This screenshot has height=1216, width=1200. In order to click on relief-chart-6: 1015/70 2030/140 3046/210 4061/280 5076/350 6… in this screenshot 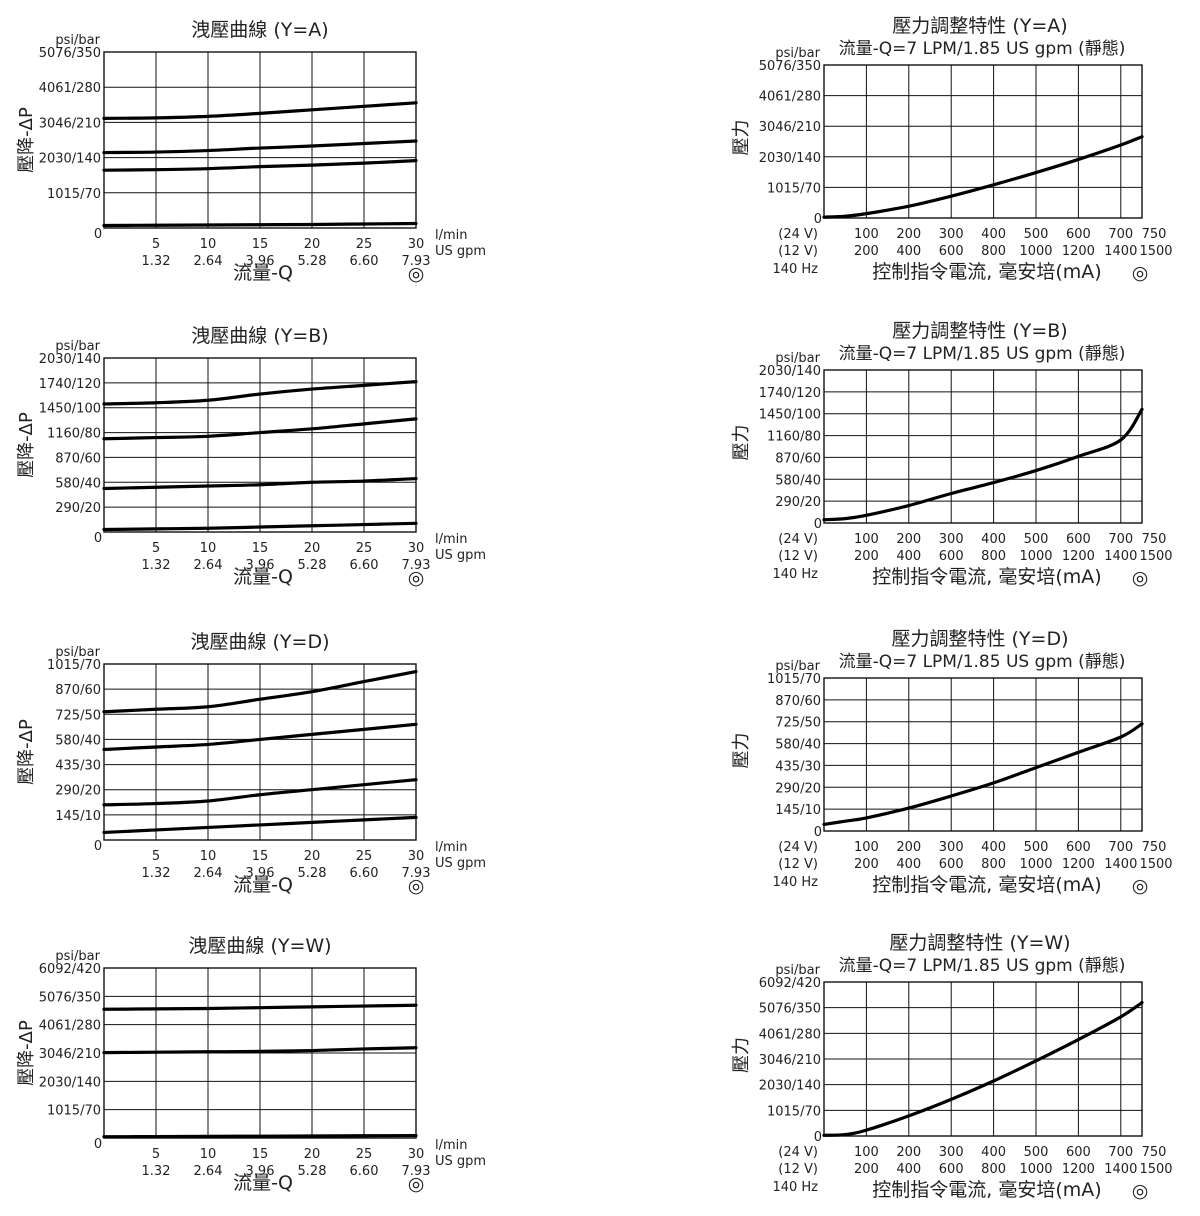, I will do `click(251, 1065)`.